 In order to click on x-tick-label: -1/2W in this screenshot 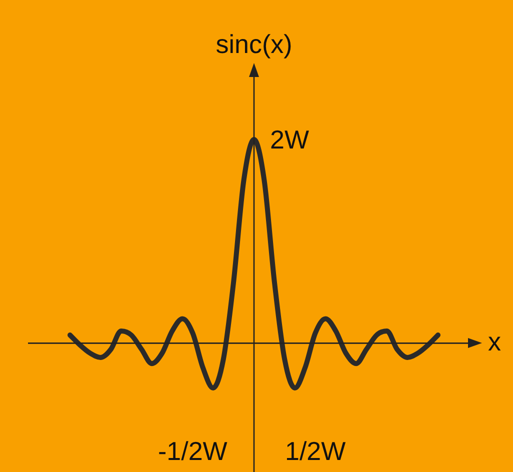, I will do `click(193, 451)`.